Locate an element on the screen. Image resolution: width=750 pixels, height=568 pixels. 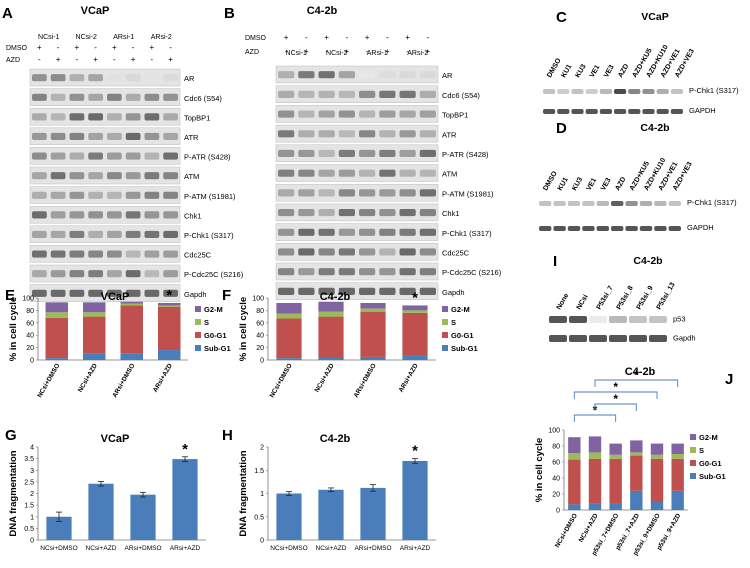
lane-label: ARsi-2 is located at coordinates (161, 37).